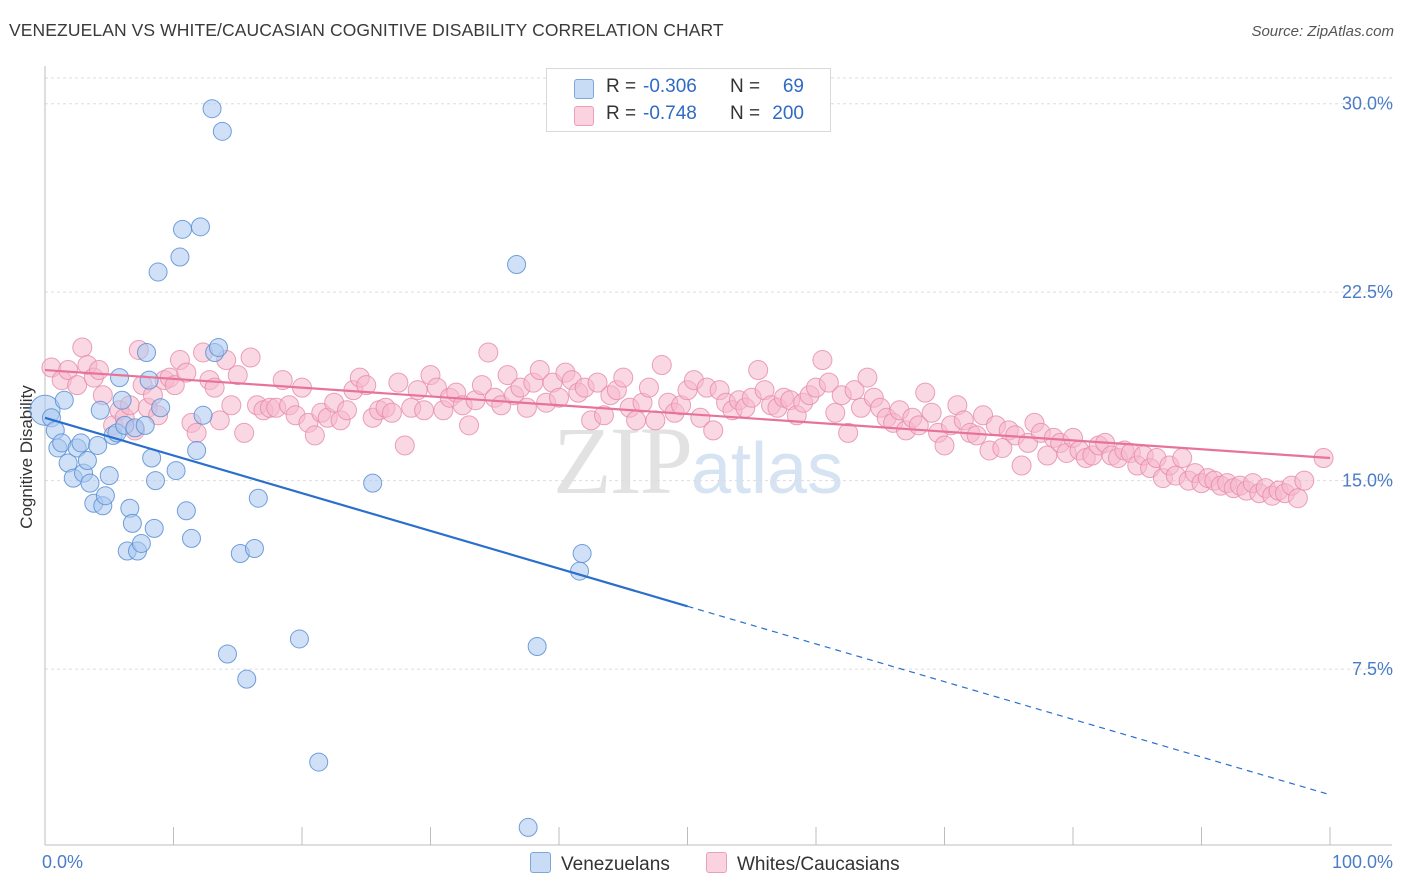 This screenshot has width=1406, height=892. What do you see at coordinates (1367, 481) in the screenshot?
I see `y-tick-label: 15.0%` at bounding box center [1367, 481].